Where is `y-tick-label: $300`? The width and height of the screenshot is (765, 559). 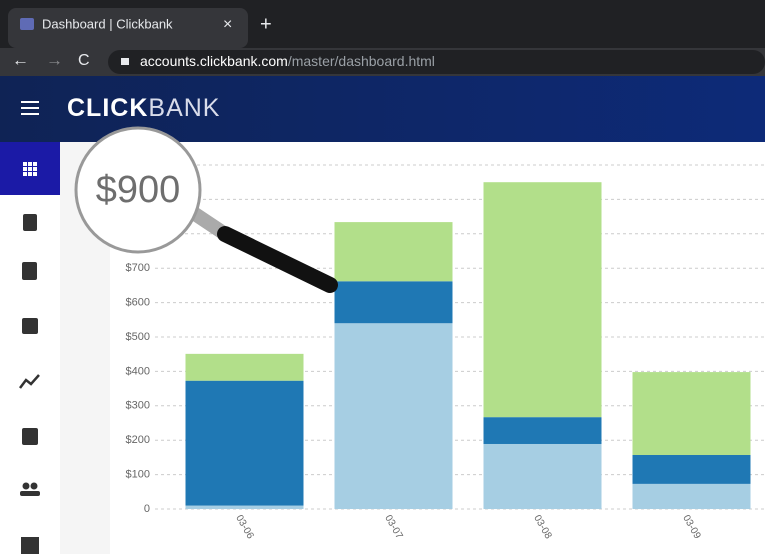 y-tick-label: $300 is located at coordinates (138, 406).